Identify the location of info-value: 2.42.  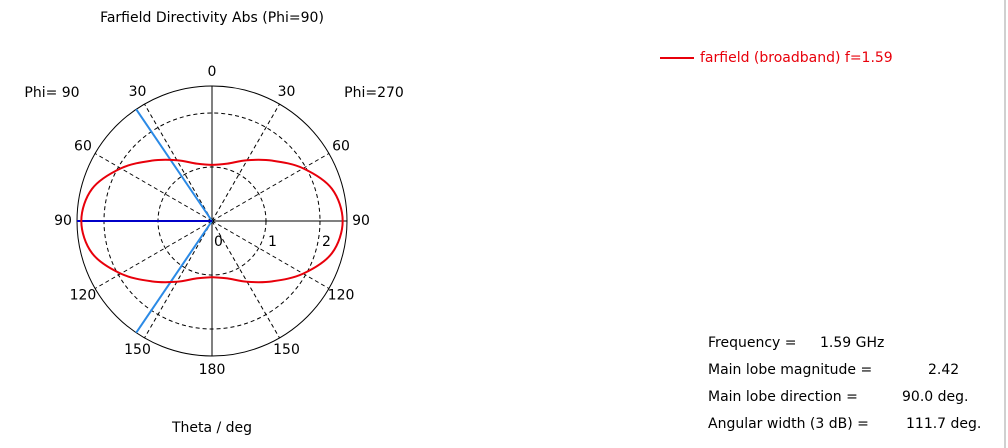
(943, 370).